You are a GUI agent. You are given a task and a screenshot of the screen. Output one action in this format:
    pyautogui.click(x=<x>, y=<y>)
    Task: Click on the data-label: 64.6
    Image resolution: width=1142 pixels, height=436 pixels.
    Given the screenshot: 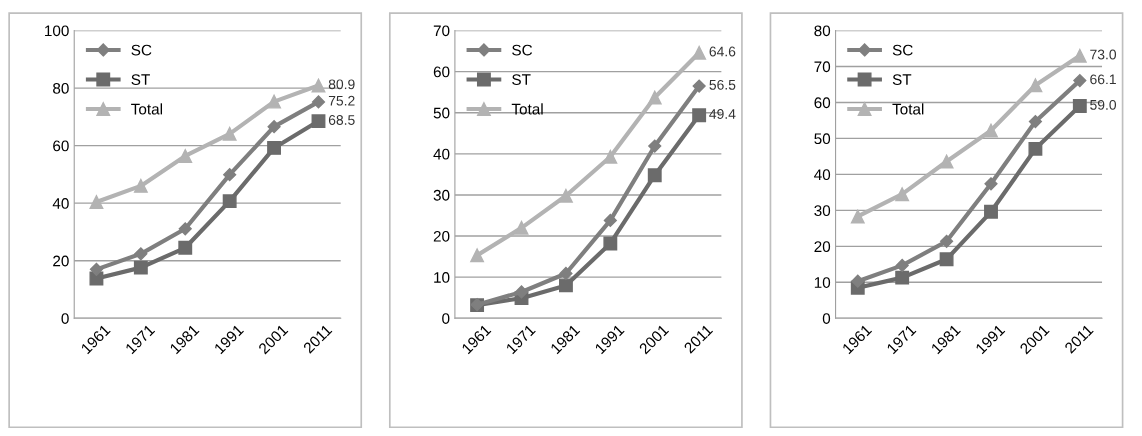 What is the action you would take?
    pyautogui.click(x=722, y=51)
    